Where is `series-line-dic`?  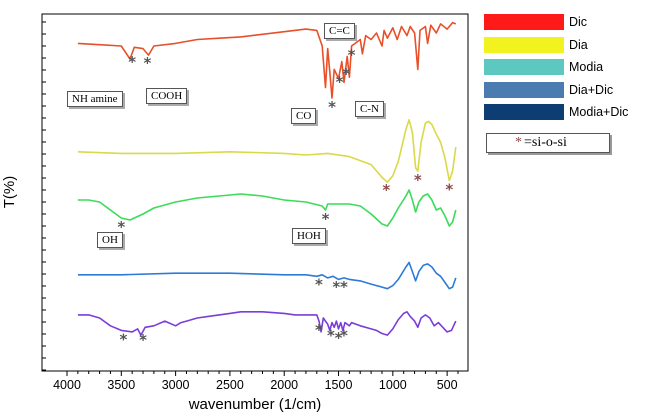 series-line-dic is located at coordinates (267, 60).